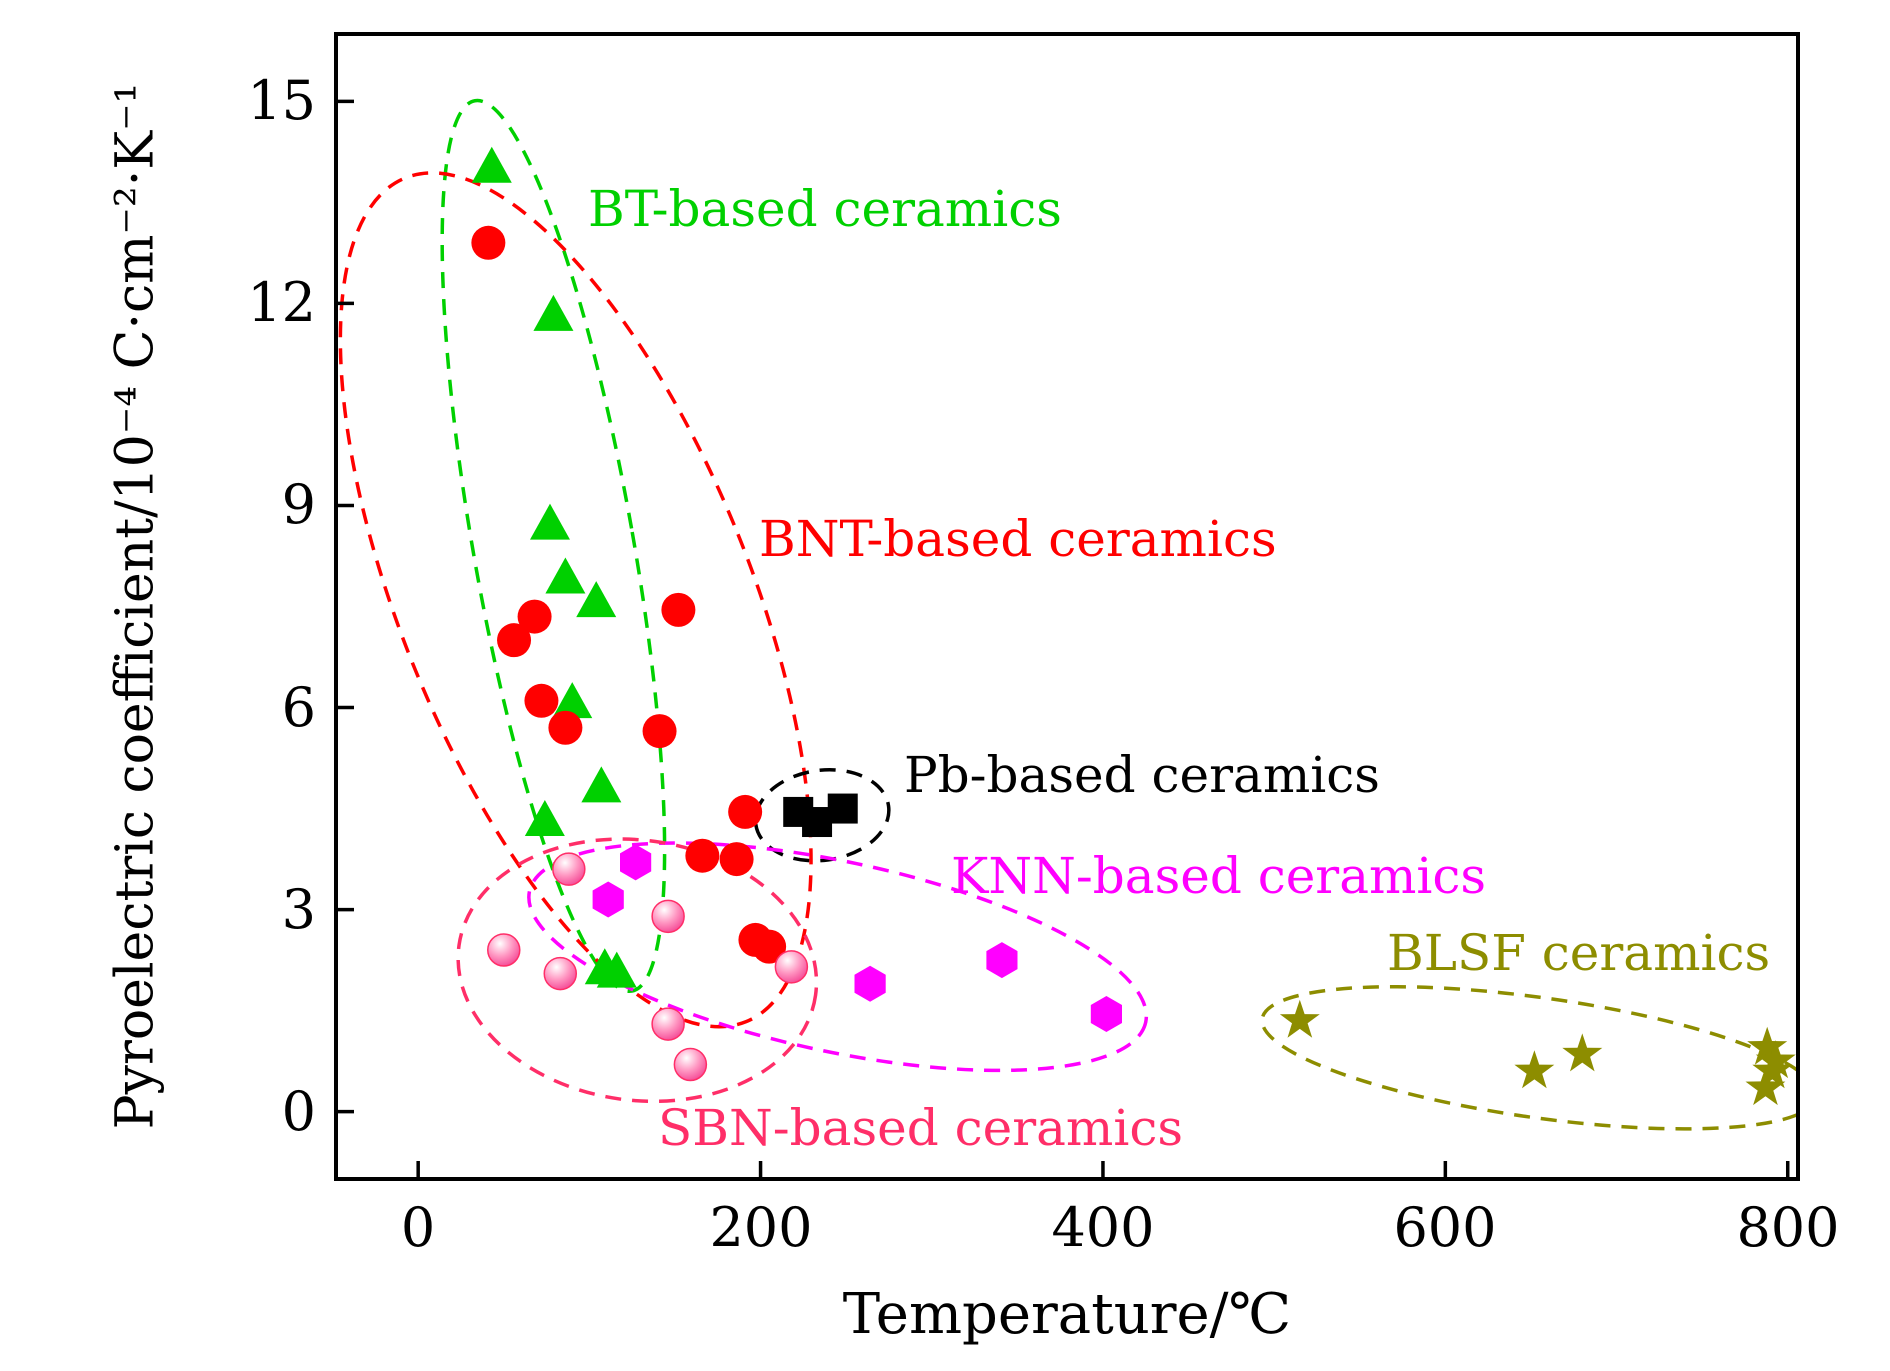  Describe the element at coordinates (135, 606) in the screenshot. I see `y-axis-title: Pyroelectric coefficient/10⁻⁴ C·cm⁻²·K⁻¹` at that location.